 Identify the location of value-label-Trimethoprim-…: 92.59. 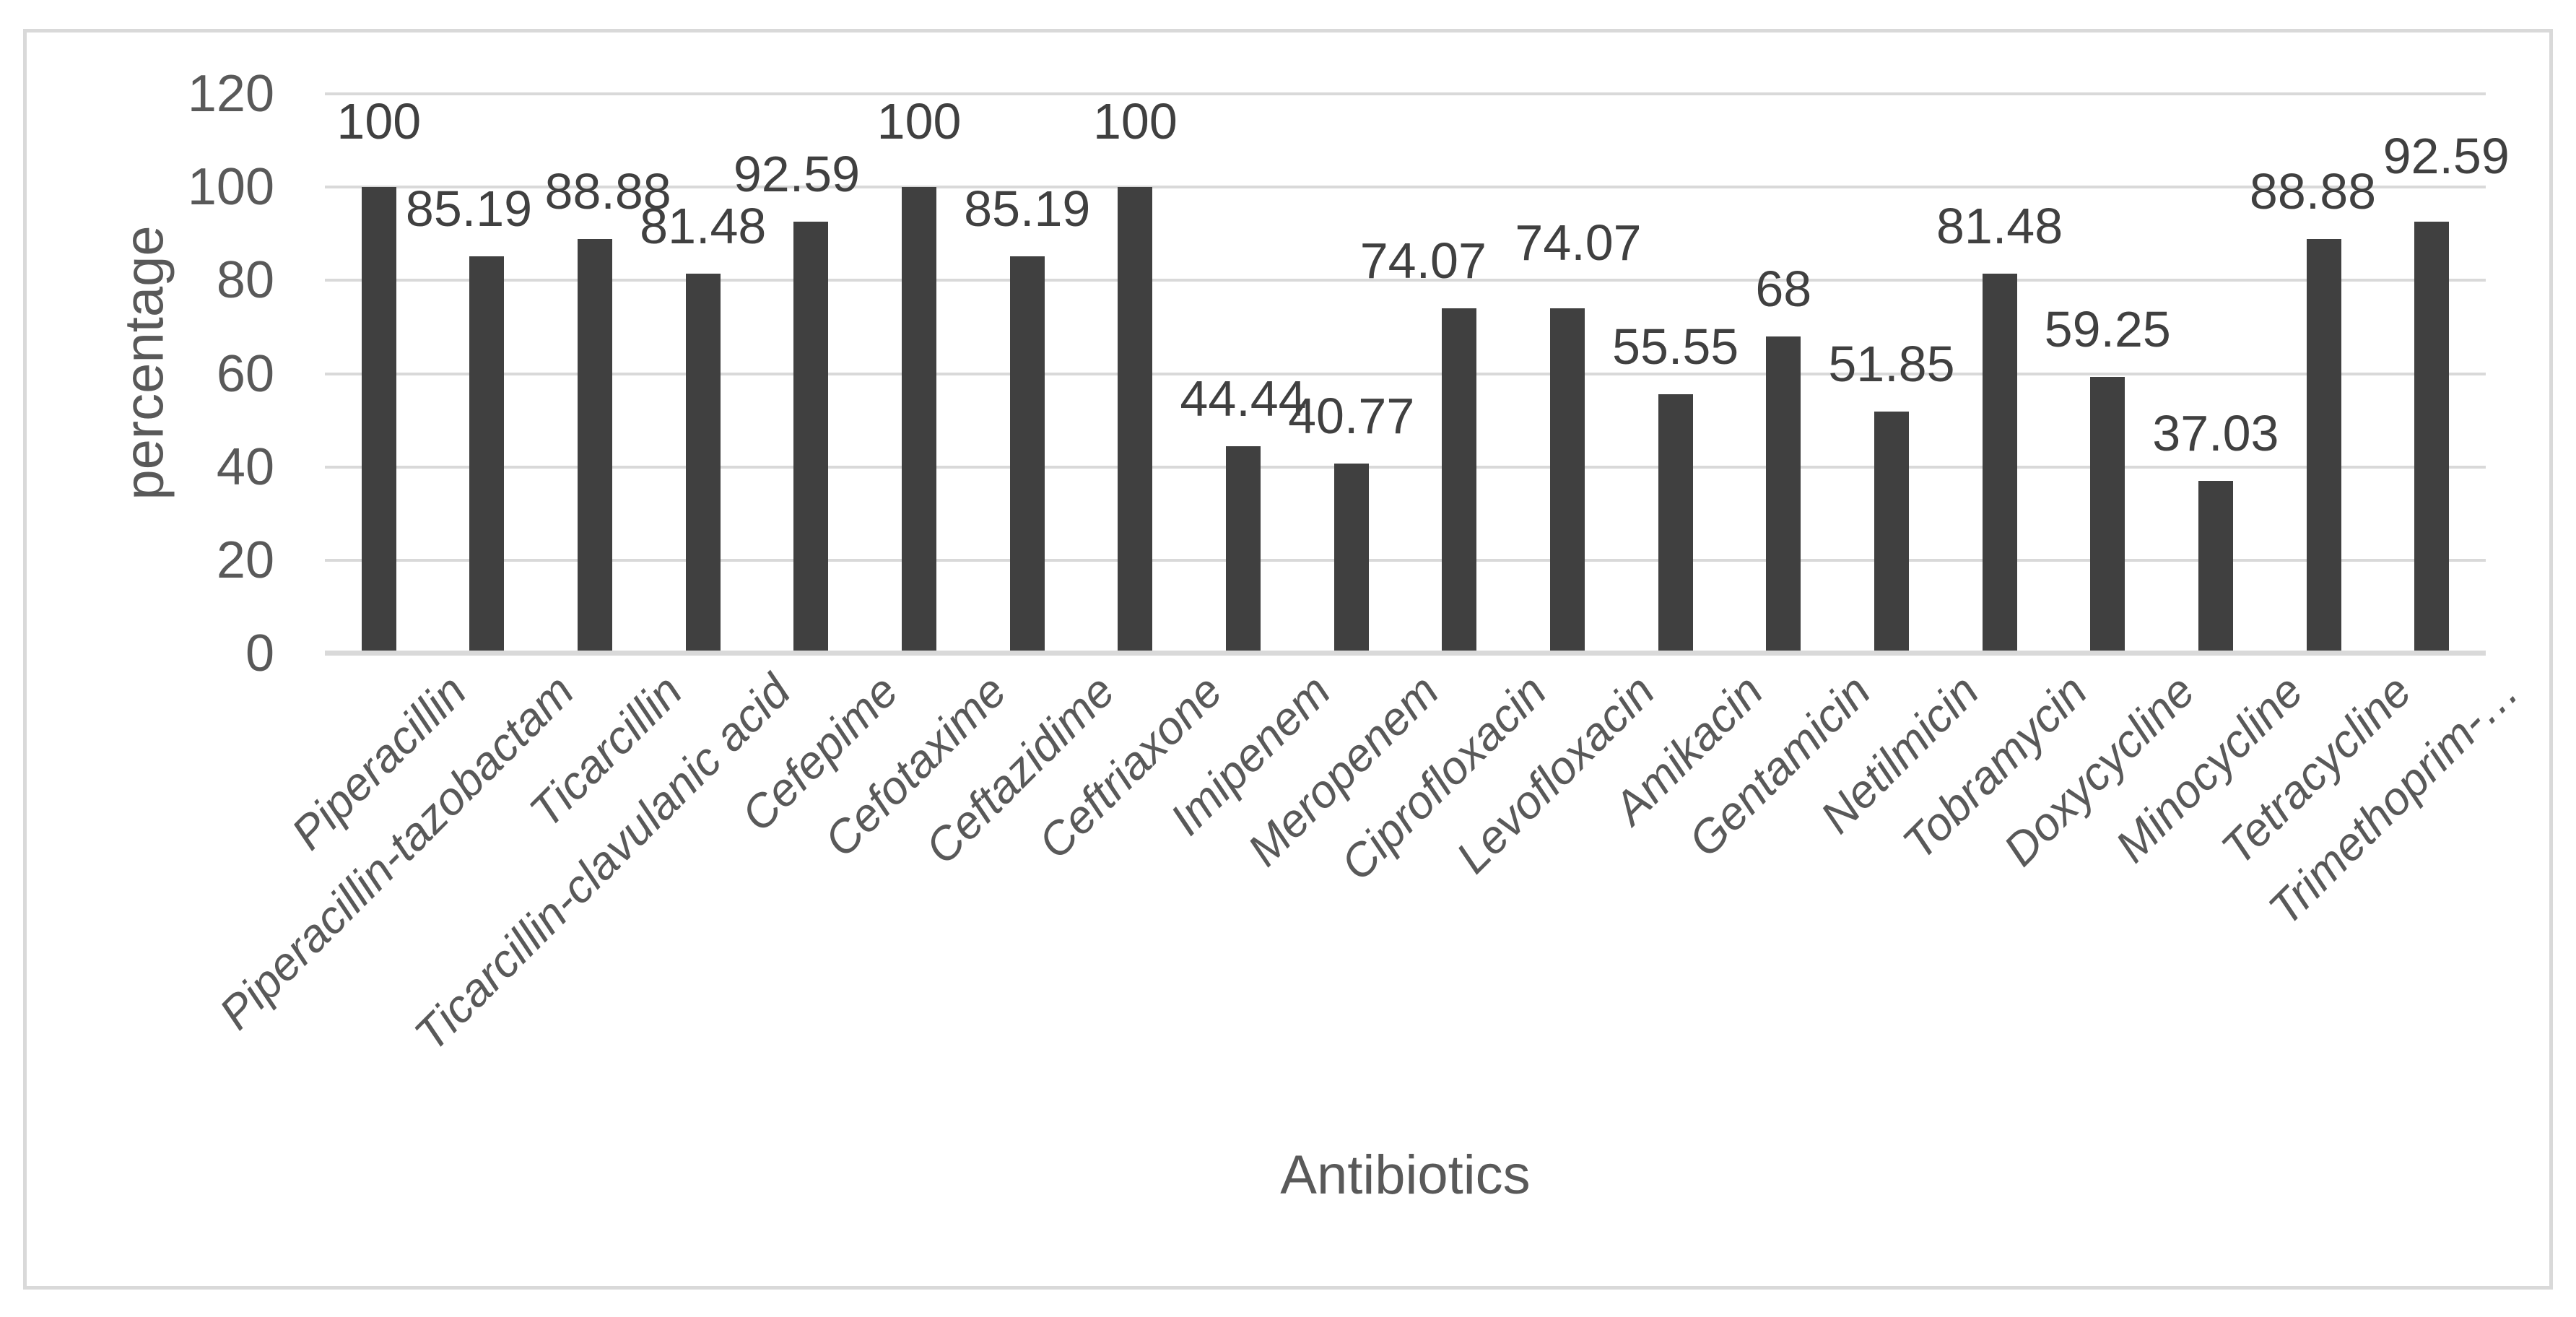
(2446, 156).